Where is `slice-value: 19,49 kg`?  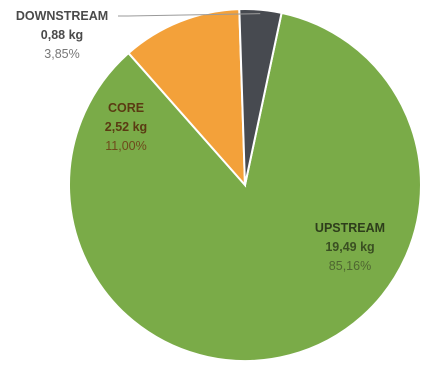
slice-value: 19,49 kg is located at coordinates (349, 247).